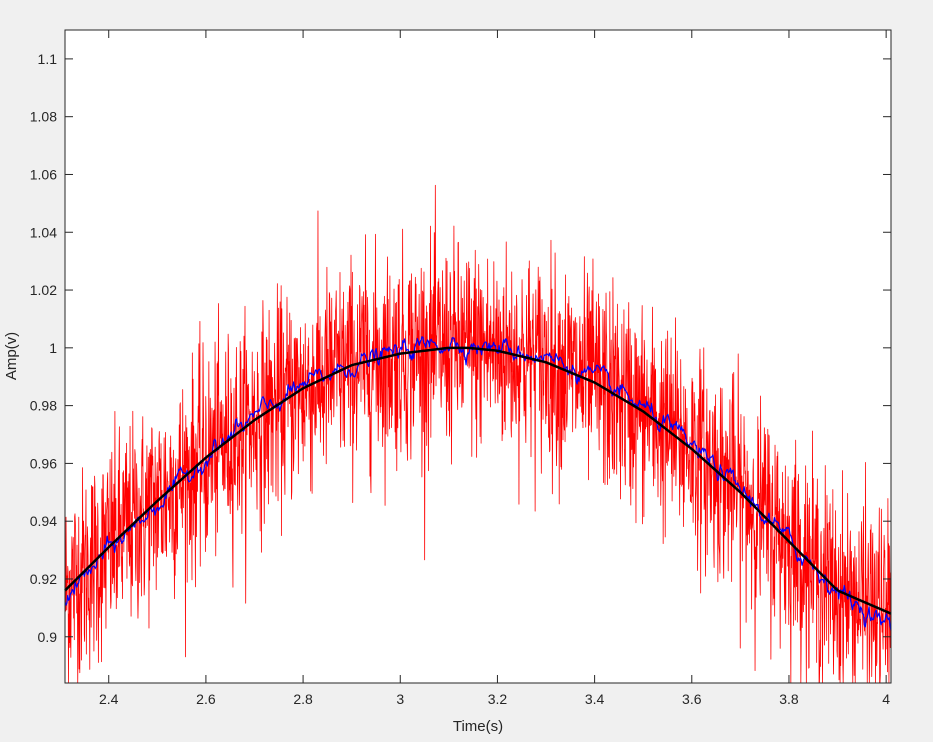 The width and height of the screenshot is (933, 742). I want to click on y-tick-label: 1.08, so click(43, 117).